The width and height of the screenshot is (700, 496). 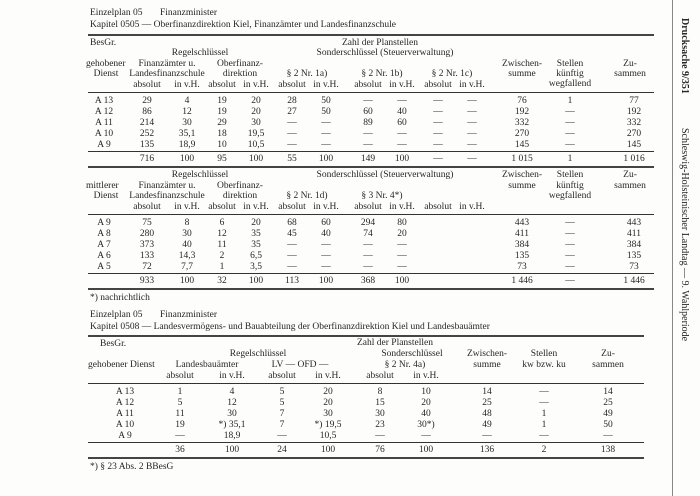 I want to click on total-cell: 1, so click(x=570, y=159).